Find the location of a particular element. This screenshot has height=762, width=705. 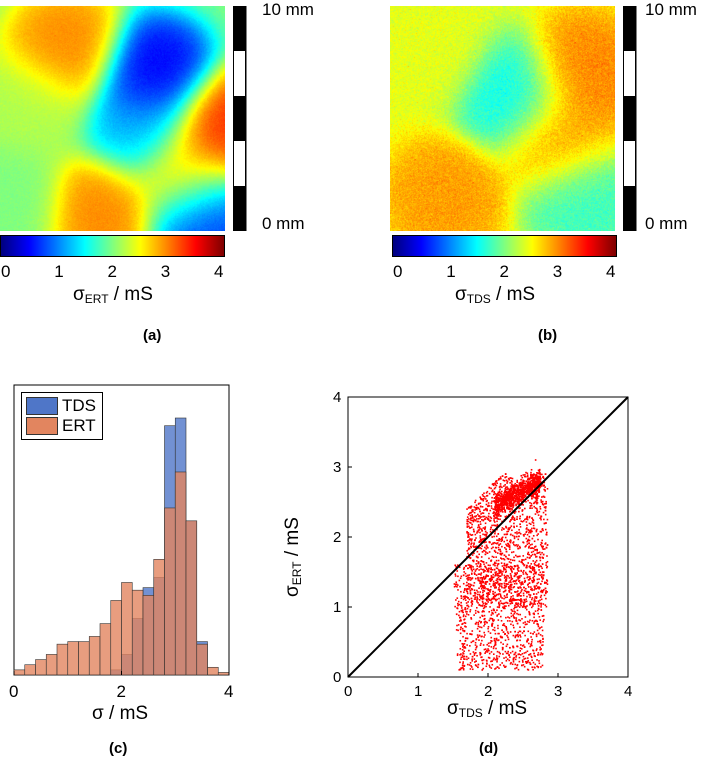

scatter-xtick-3: 3 is located at coordinates (558, 691).